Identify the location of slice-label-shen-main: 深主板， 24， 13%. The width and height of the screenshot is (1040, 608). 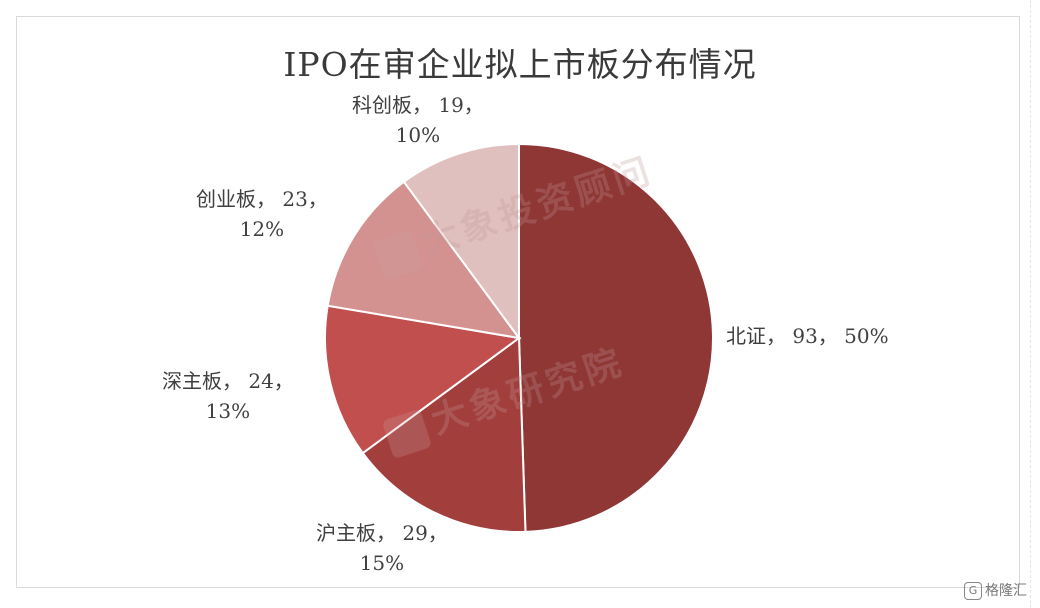
(228, 396).